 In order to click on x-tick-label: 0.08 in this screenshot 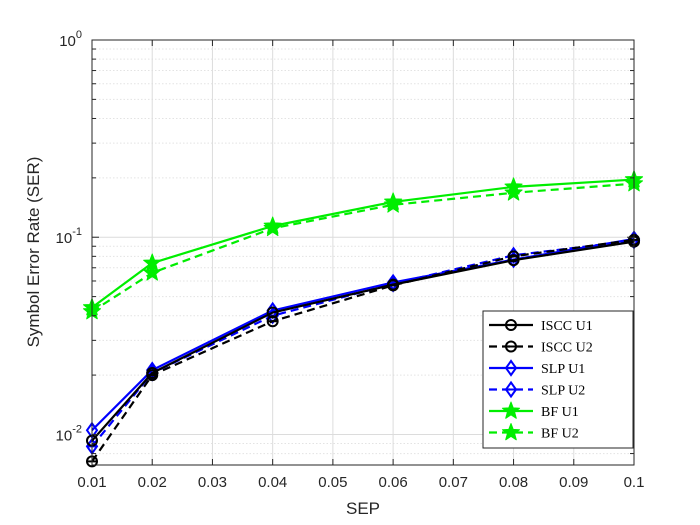, I will do `click(513, 482)`.